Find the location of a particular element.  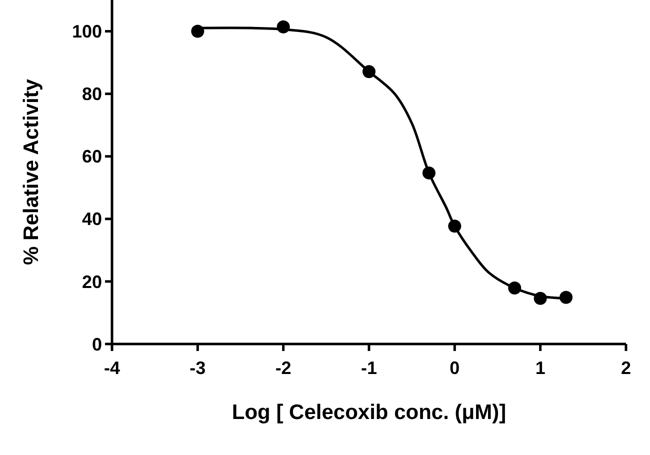

y-tick-label: 100 is located at coordinates (87, 32).